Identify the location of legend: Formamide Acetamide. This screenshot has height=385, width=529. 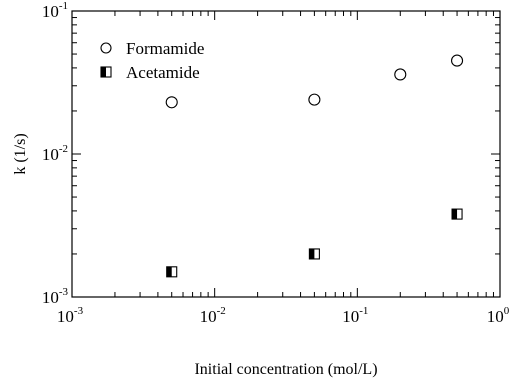
(152, 60).